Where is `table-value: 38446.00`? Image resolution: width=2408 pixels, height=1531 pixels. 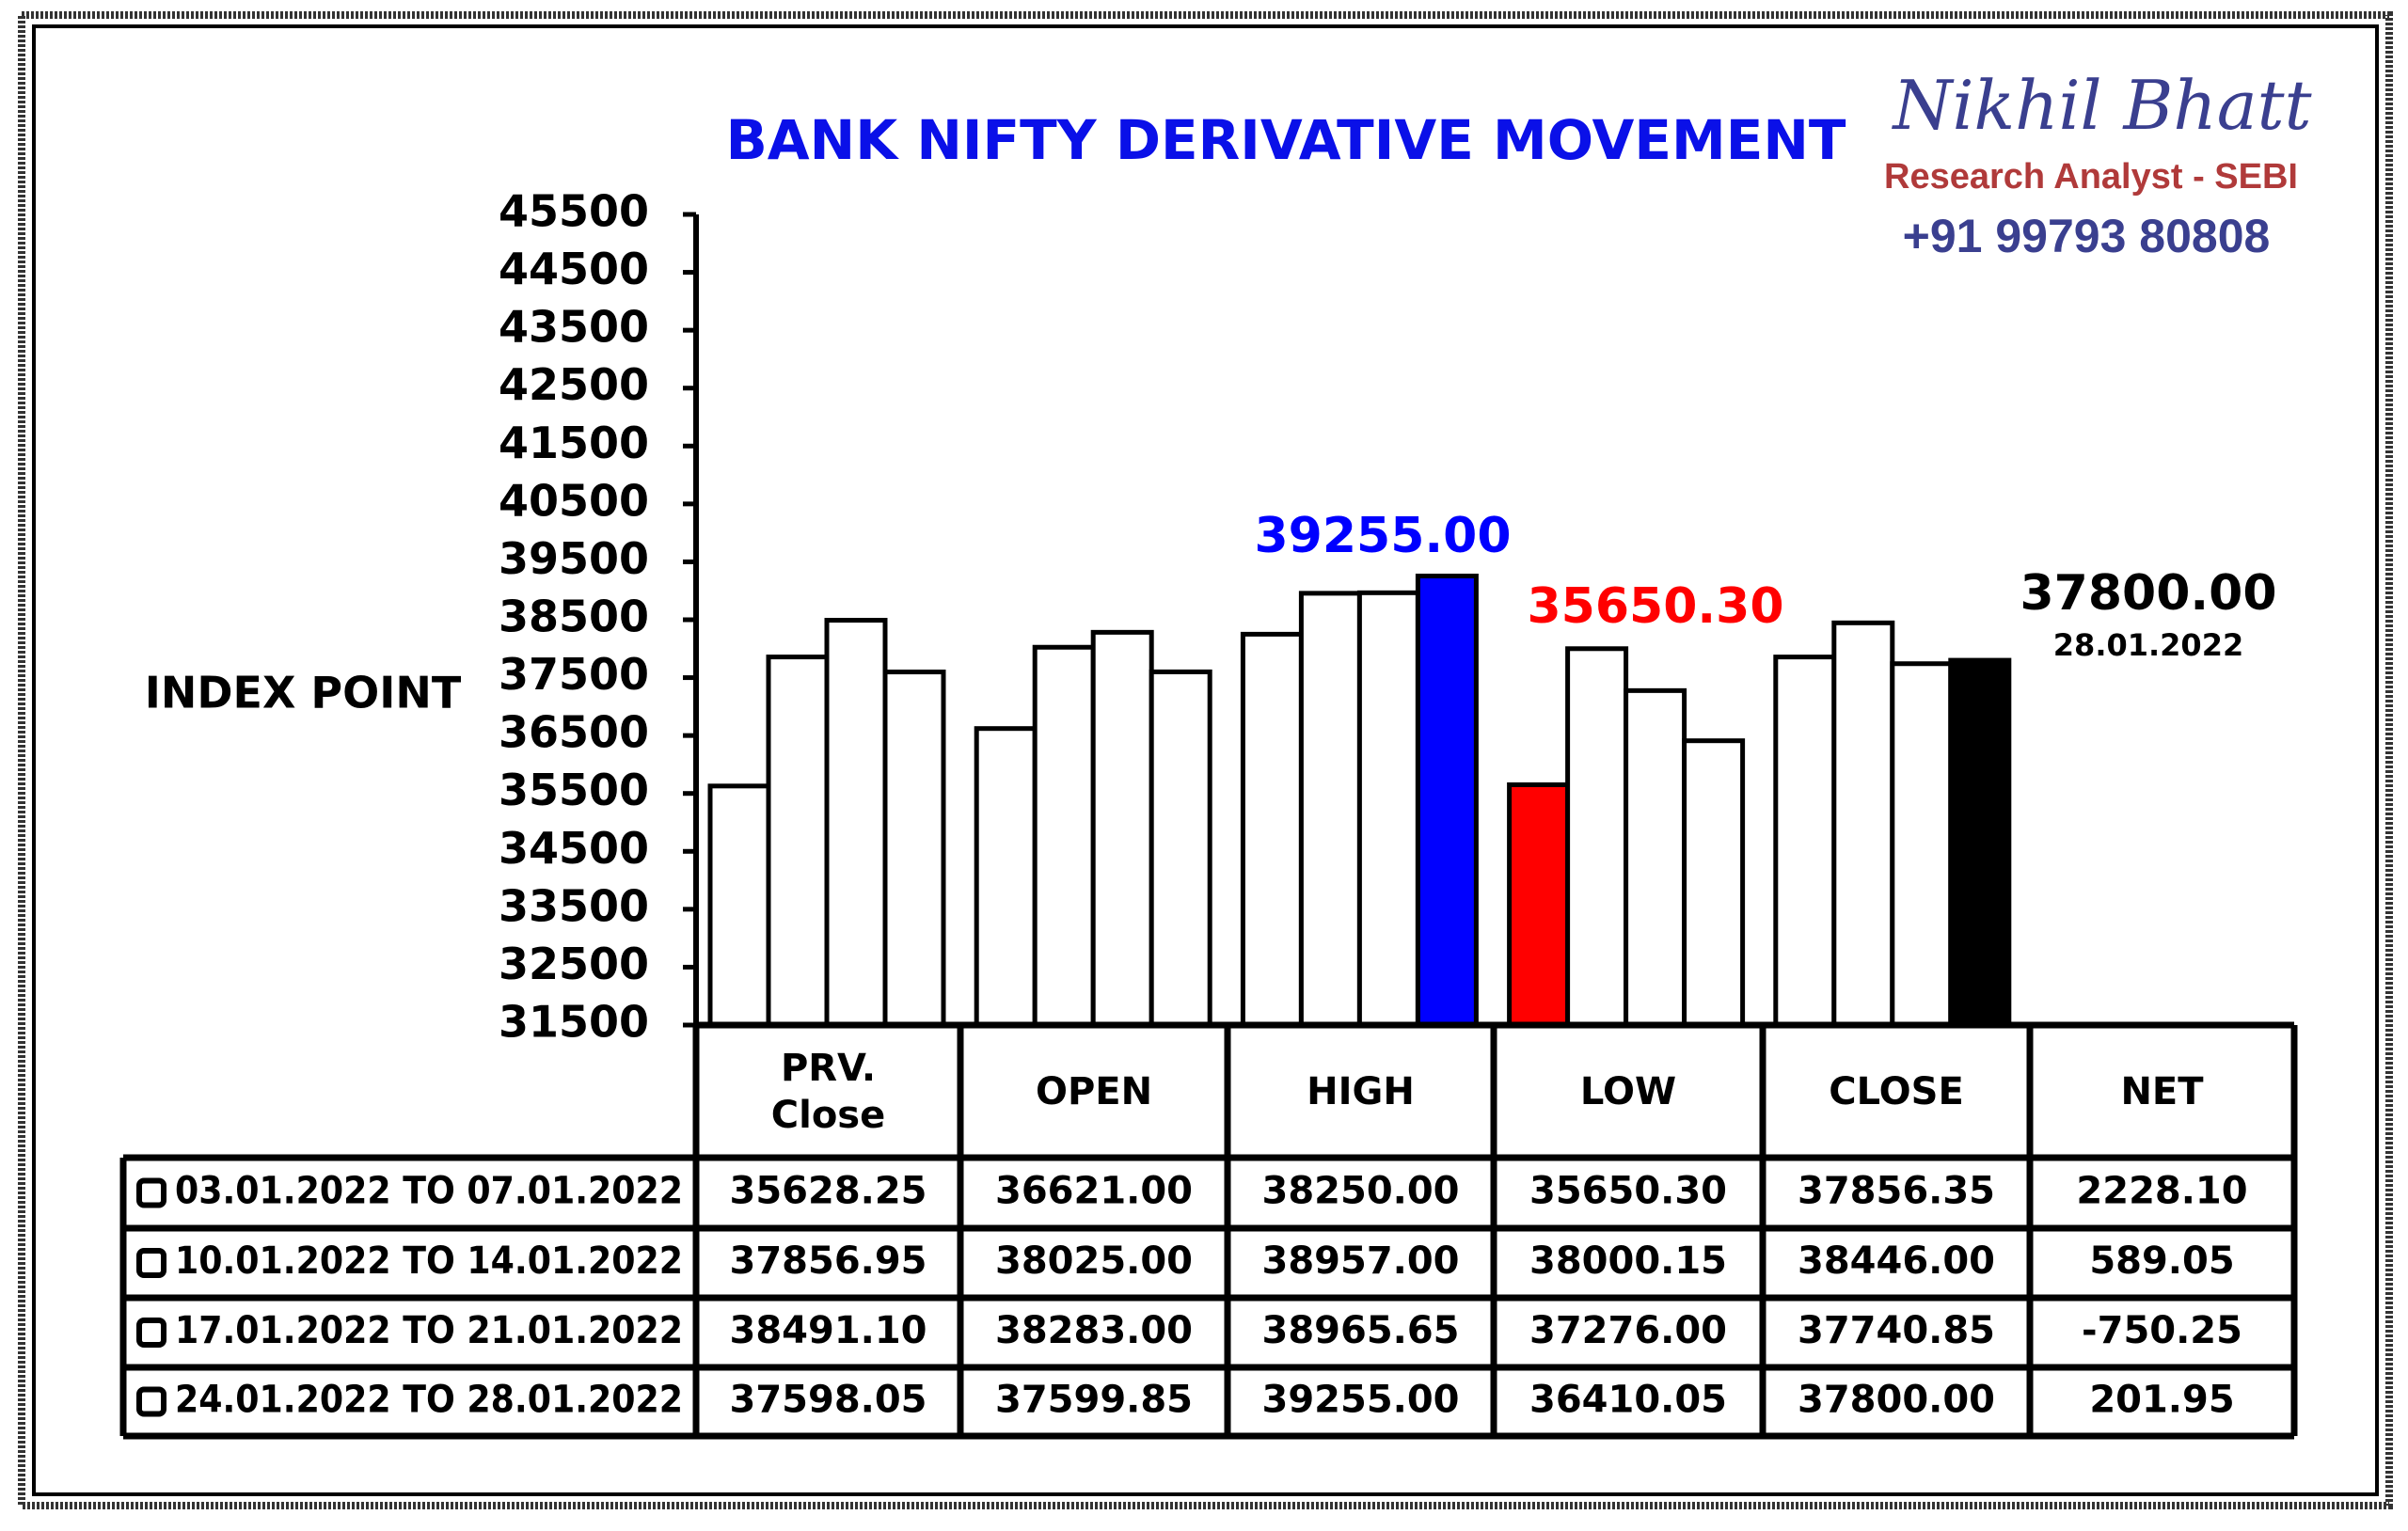 table-value: 38446.00 is located at coordinates (1897, 1261).